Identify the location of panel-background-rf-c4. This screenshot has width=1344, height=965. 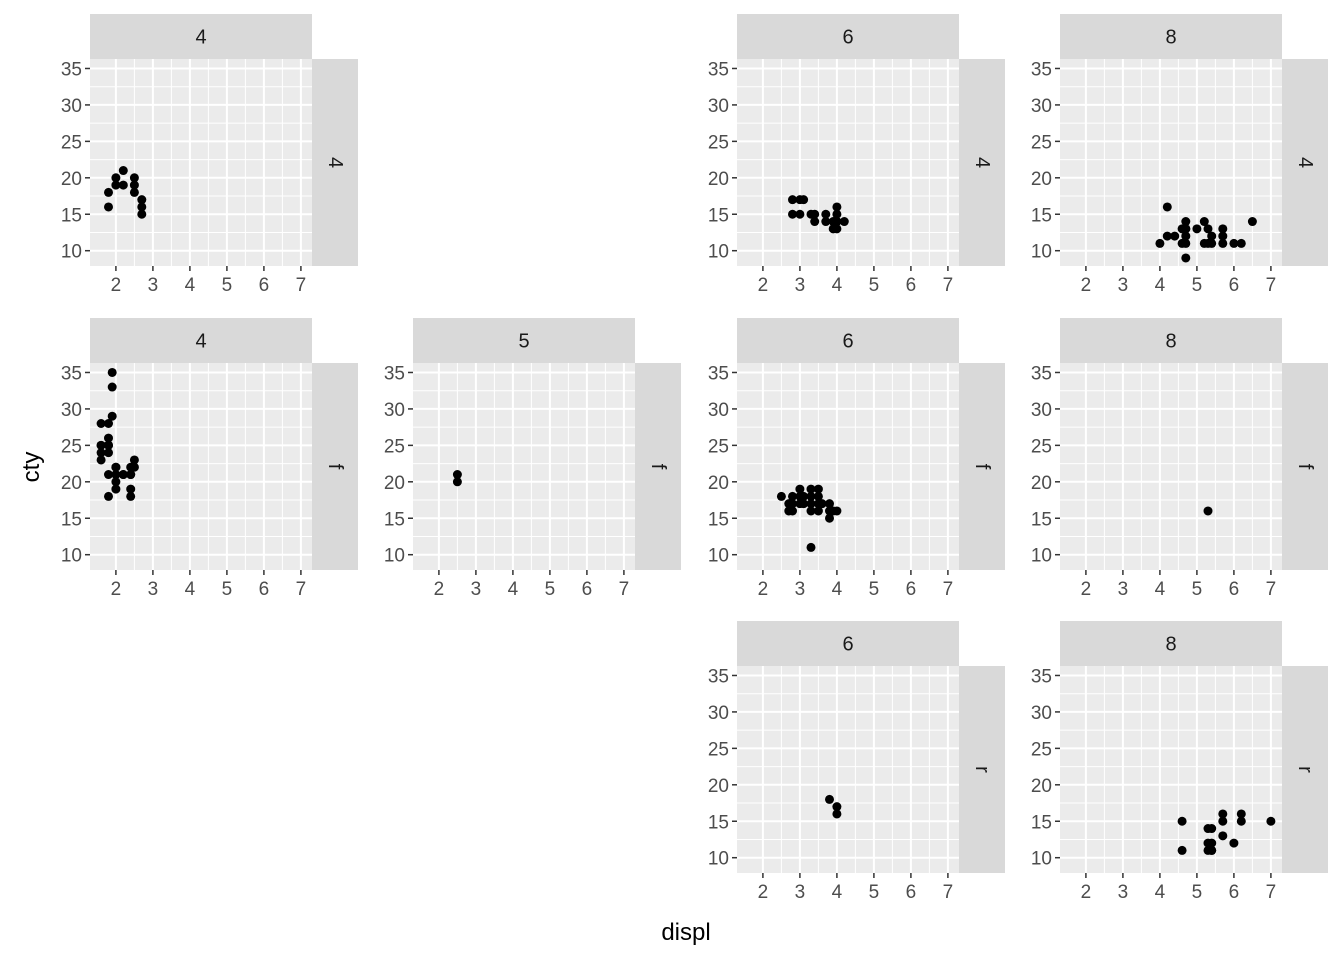
(201, 466).